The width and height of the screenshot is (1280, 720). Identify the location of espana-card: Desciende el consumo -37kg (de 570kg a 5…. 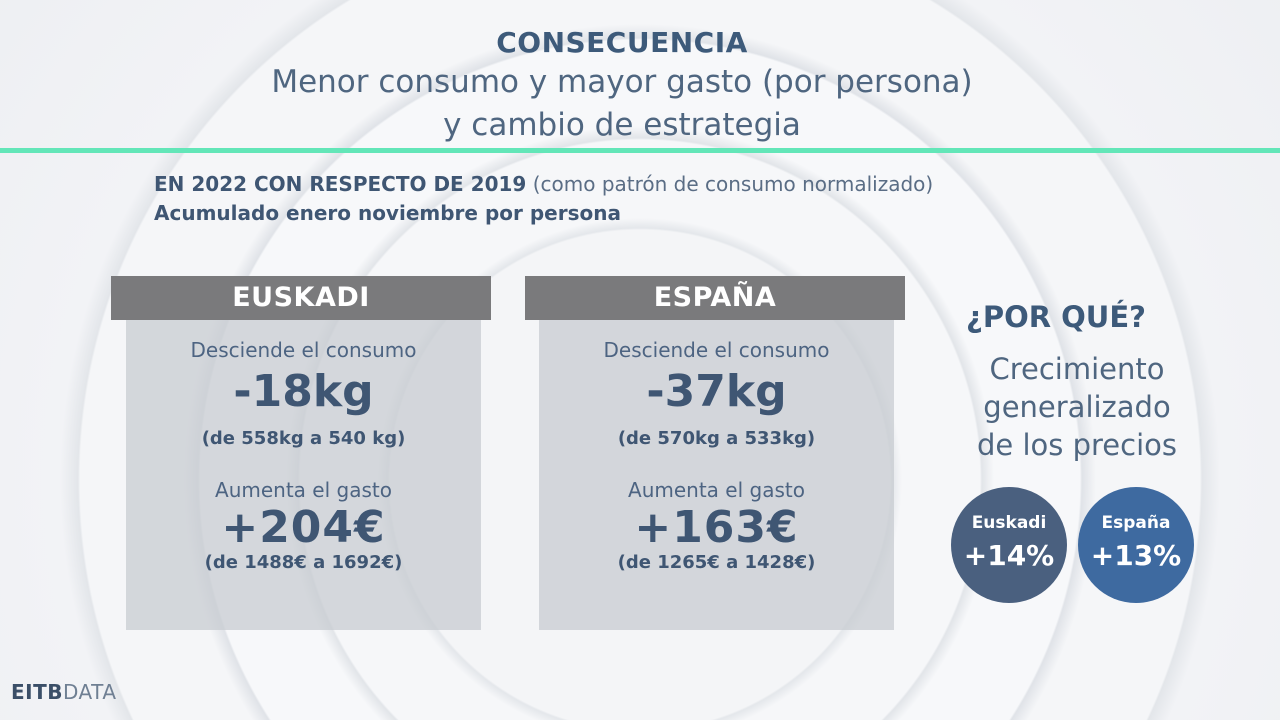
(716, 474).